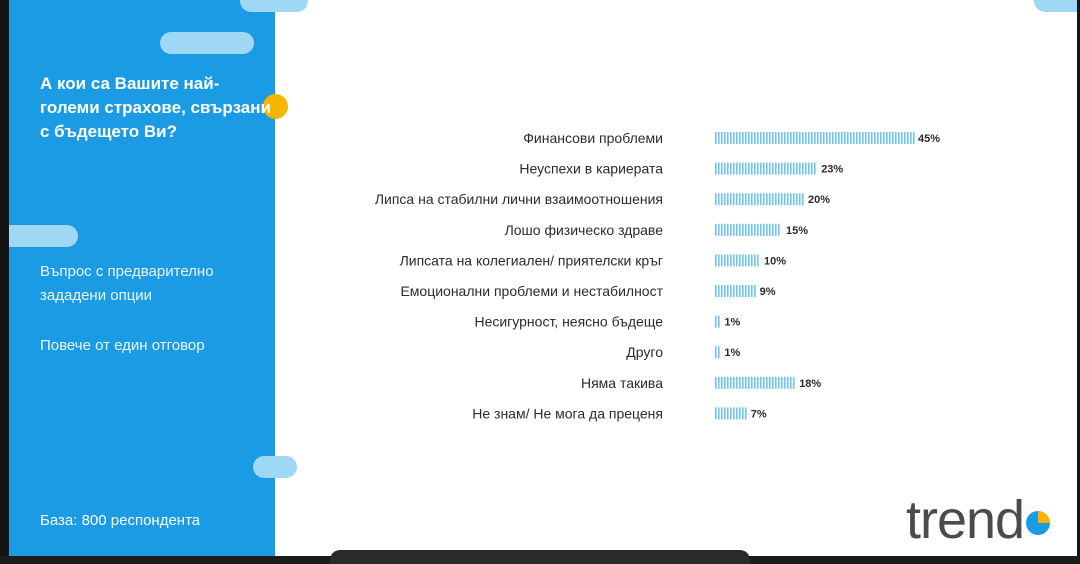 The width and height of the screenshot is (1080, 564). I want to click on value-label: 9%, so click(768, 292).